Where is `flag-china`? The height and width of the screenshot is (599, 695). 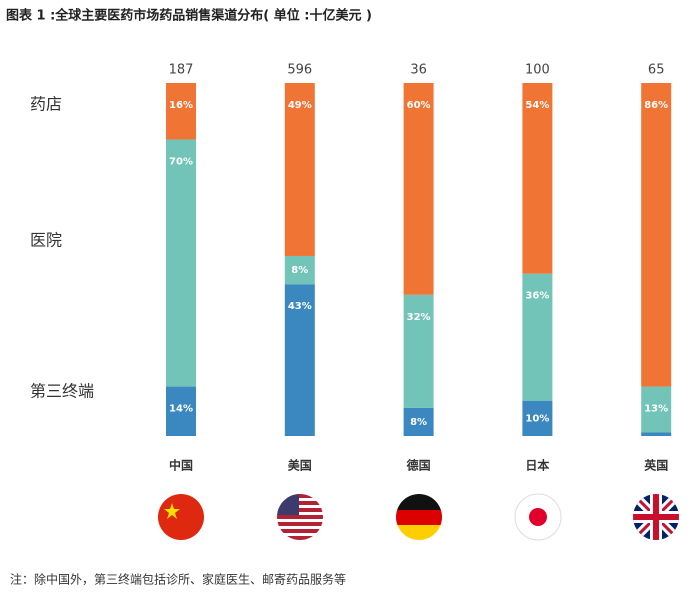 flag-china is located at coordinates (181, 517).